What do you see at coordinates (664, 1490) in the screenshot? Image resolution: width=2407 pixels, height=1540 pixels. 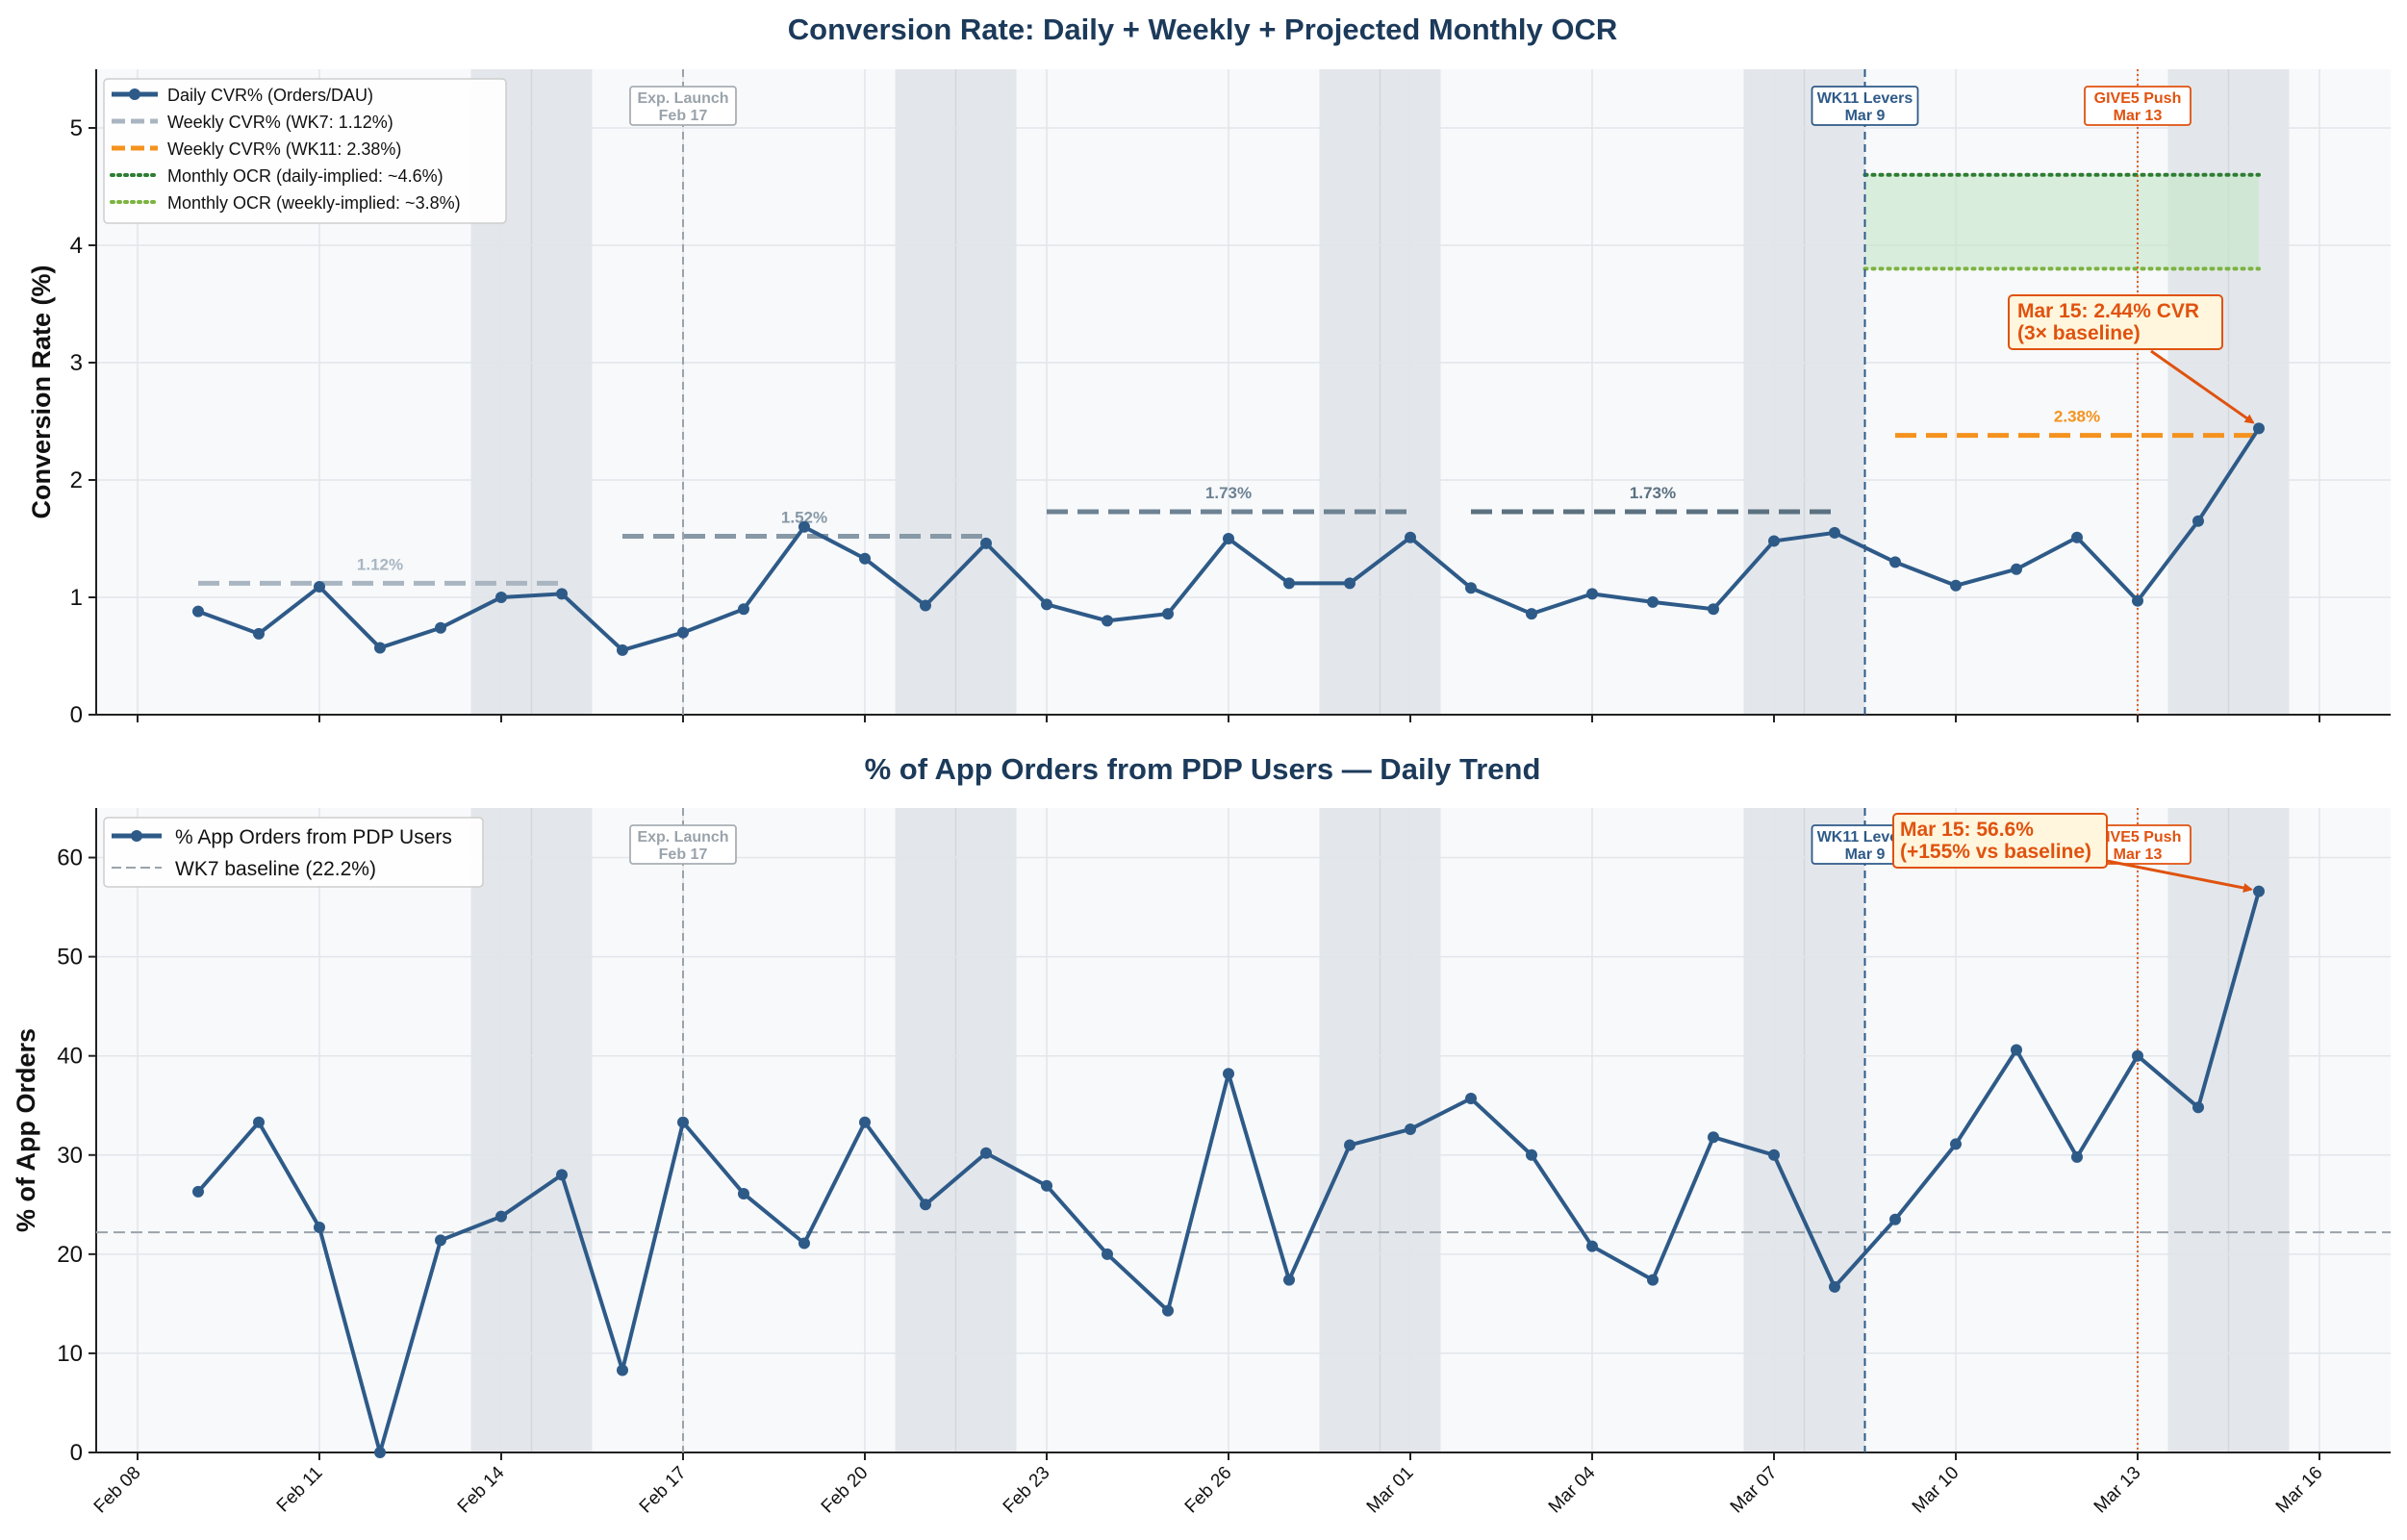 I see `x-tick-label: Feb 17` at bounding box center [664, 1490].